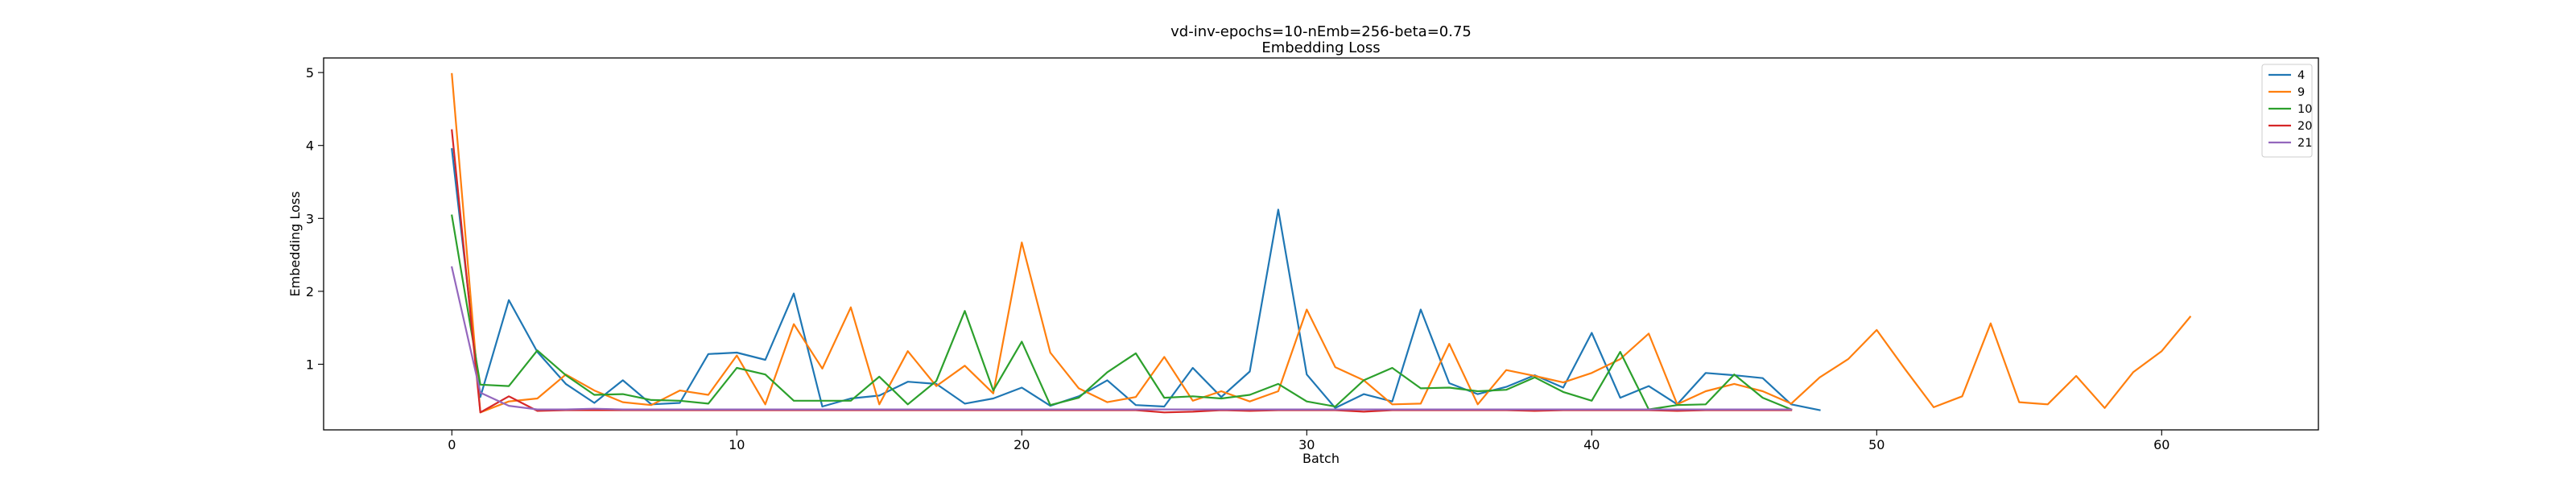 Image resolution: width=2576 pixels, height=483 pixels. Describe the element at coordinates (1321, 31) in the screenshot. I see `chart-title: vd-inv-epochs=10-nEmb=256-beta=0.75` at that location.